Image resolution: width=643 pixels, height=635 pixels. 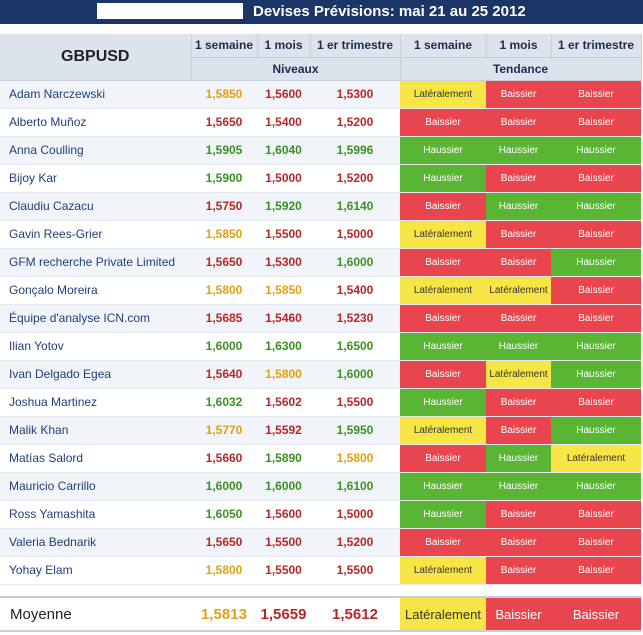 What do you see at coordinates (224, 514) in the screenshot?
I see `level-week: 1,6050` at bounding box center [224, 514].